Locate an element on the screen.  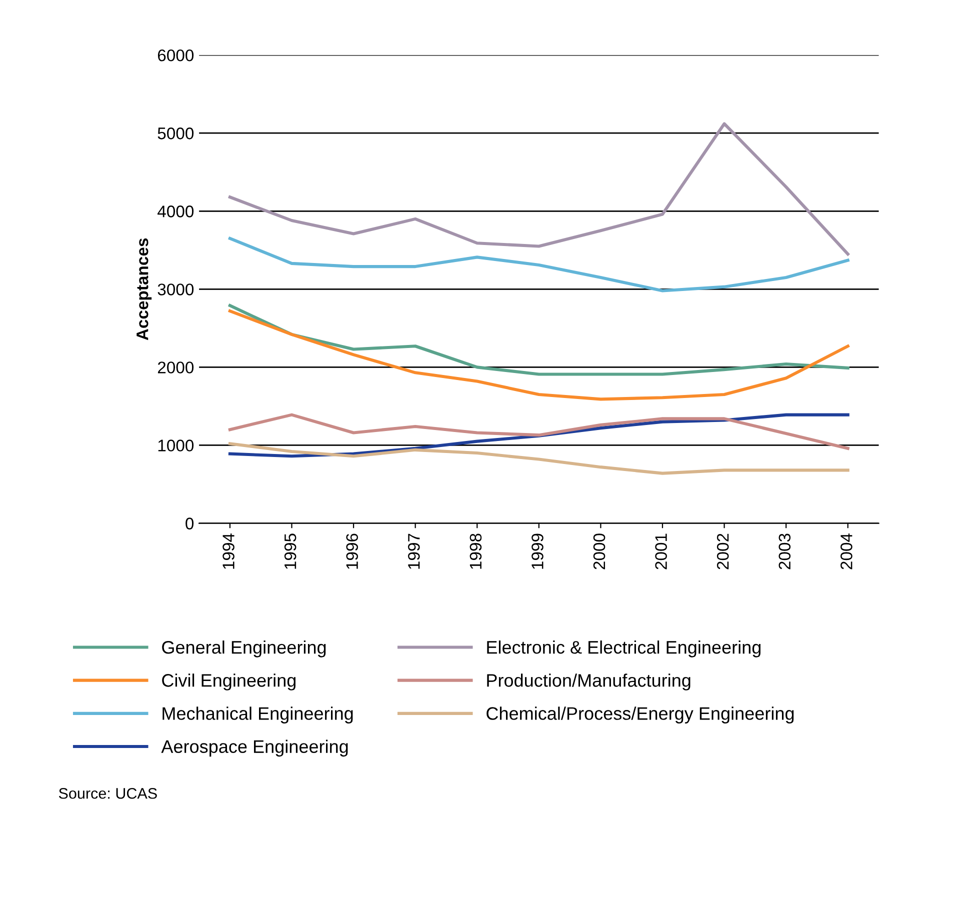
y-tick-label: 5000 is located at coordinates (176, 134).